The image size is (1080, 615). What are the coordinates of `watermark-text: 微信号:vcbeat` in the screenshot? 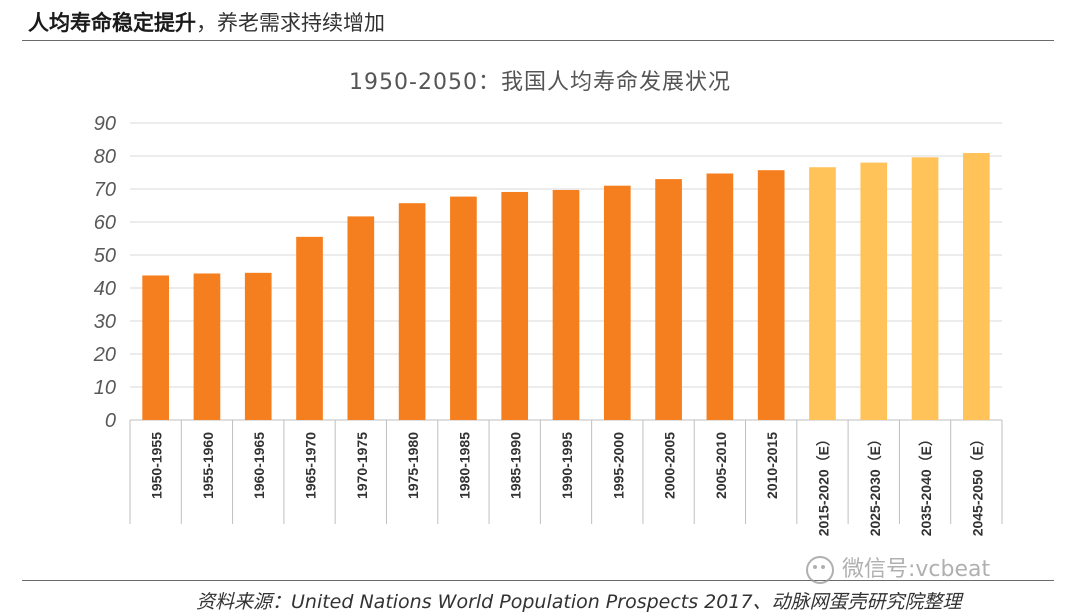 It's located at (916, 569).